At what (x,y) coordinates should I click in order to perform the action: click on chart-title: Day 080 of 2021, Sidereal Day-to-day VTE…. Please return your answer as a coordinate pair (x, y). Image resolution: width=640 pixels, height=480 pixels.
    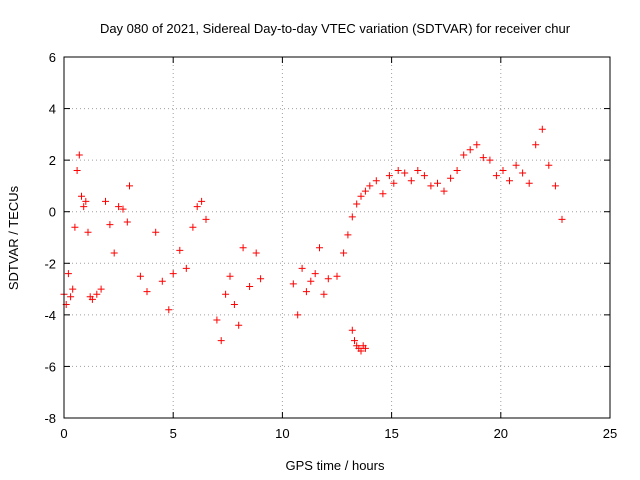
    Looking at the image, I should click on (335, 28).